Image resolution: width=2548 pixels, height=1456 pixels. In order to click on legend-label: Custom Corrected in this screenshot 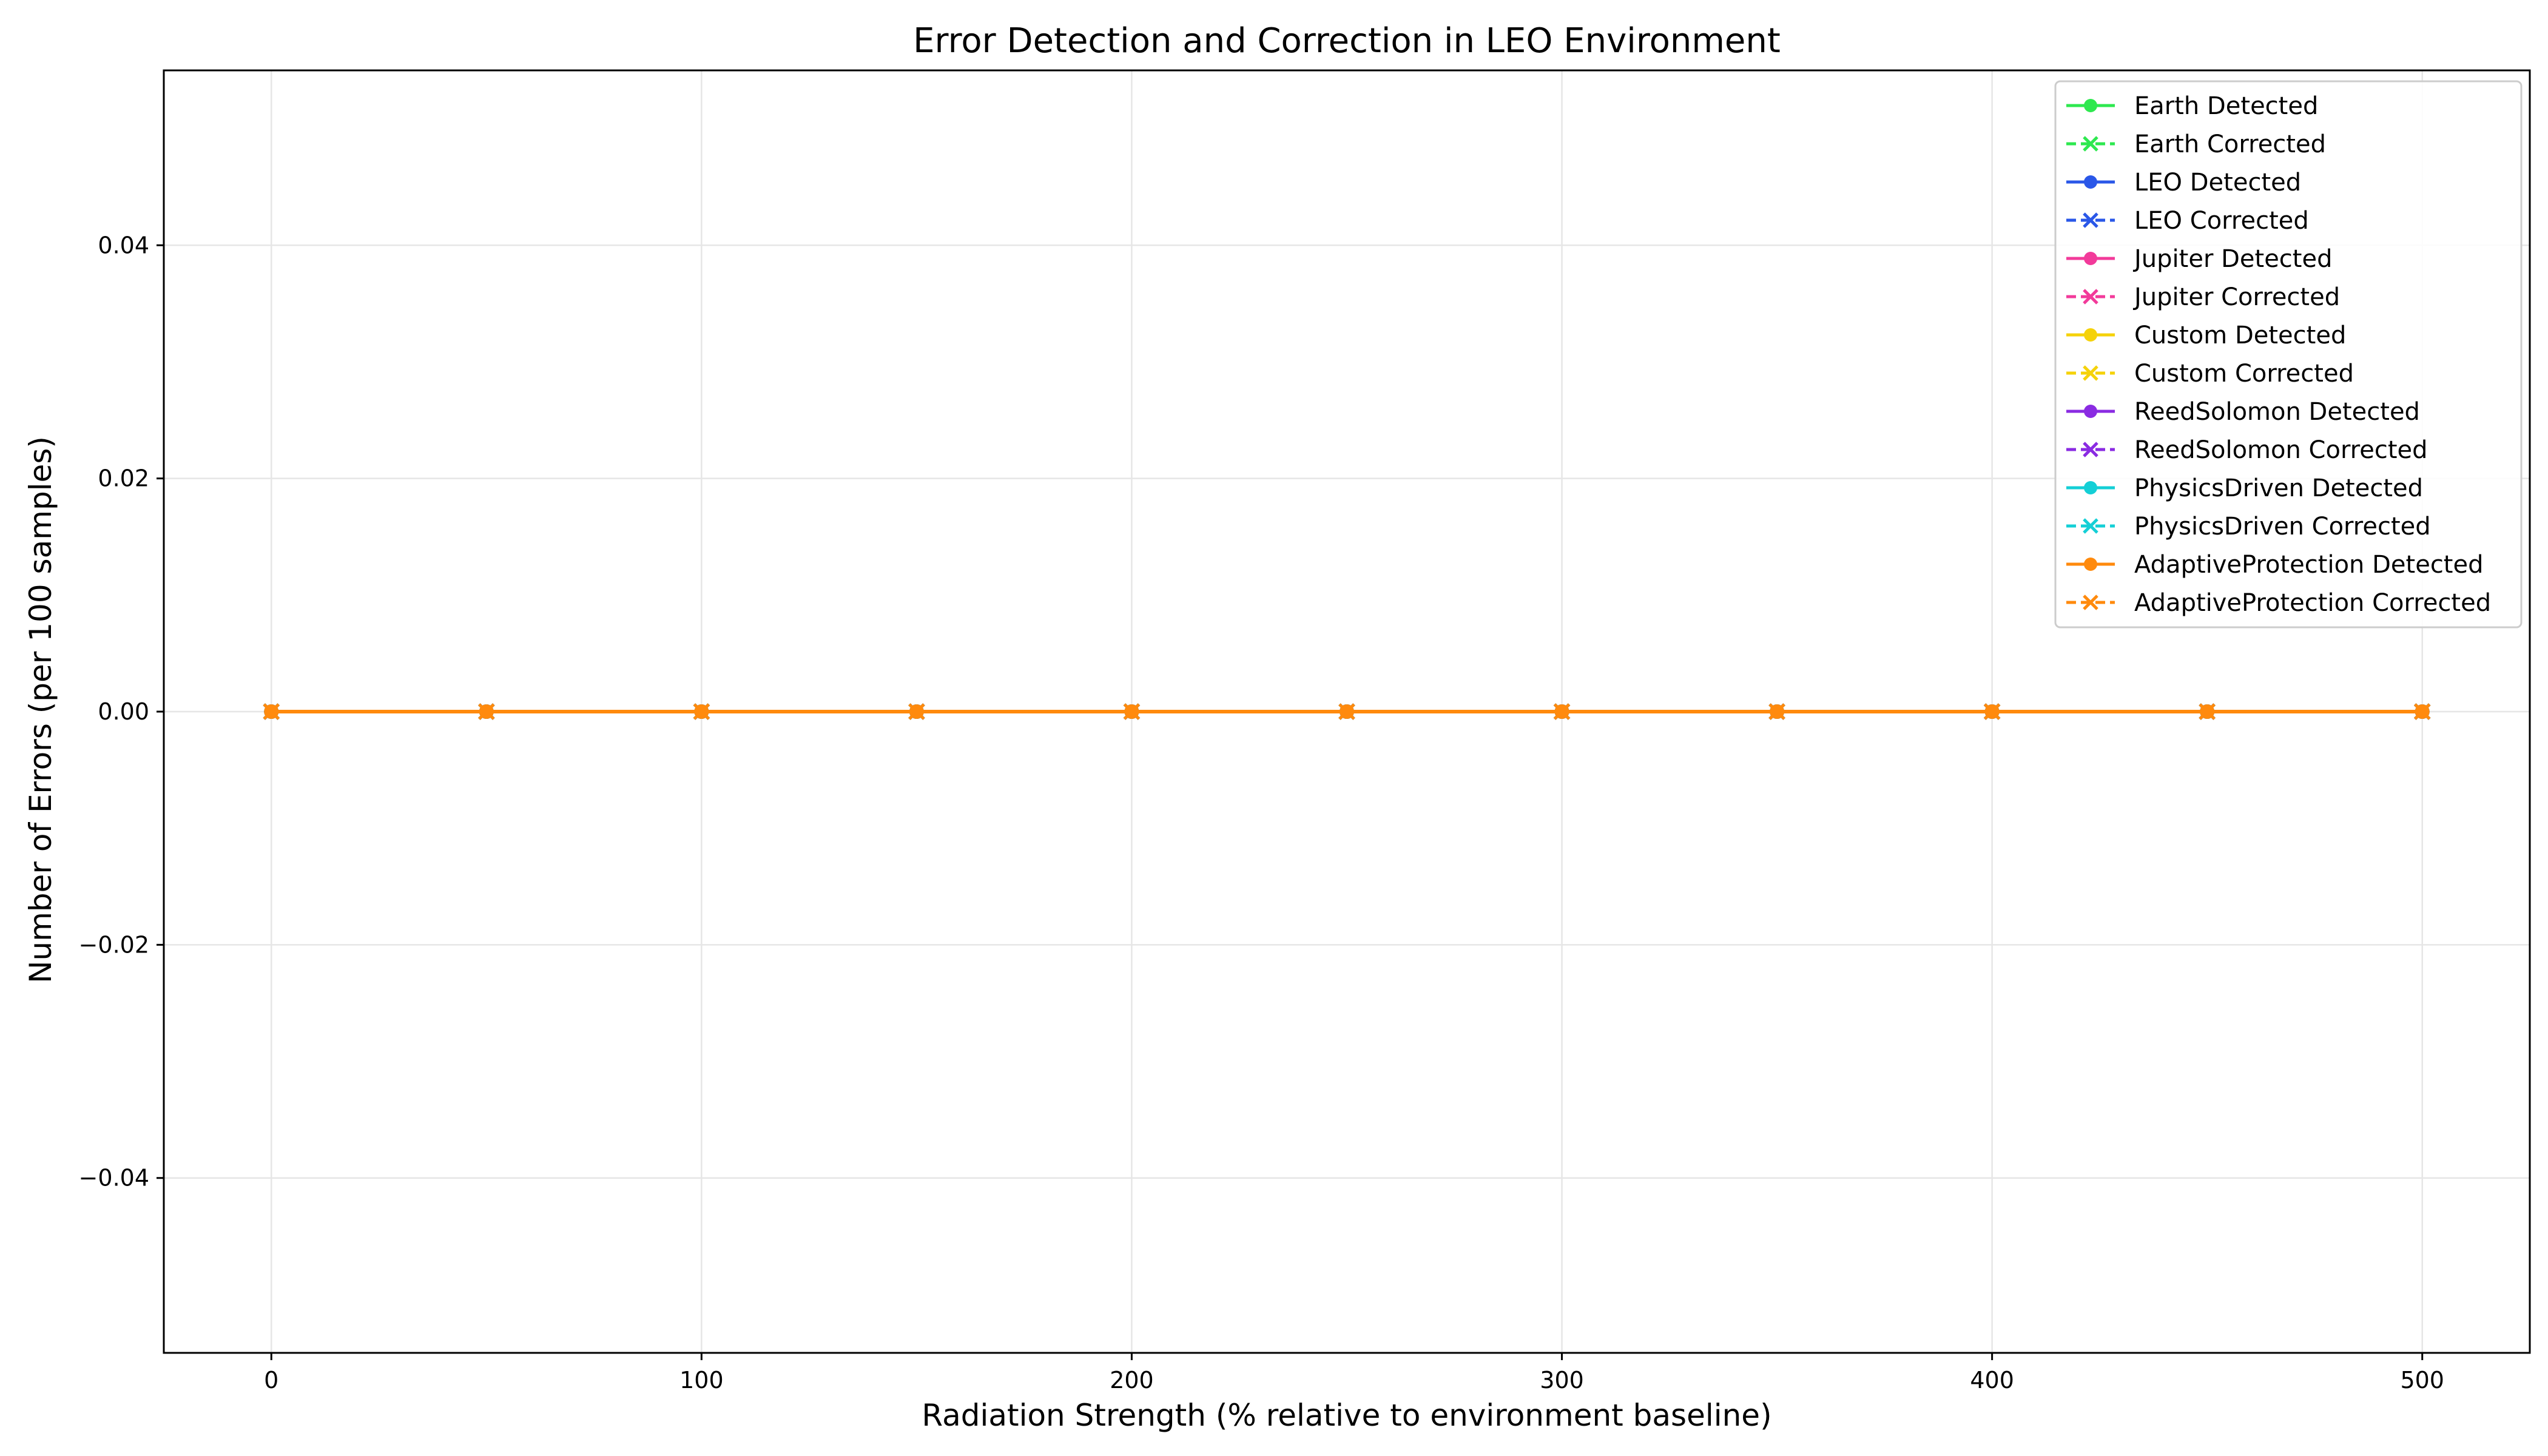, I will do `click(2244, 374)`.